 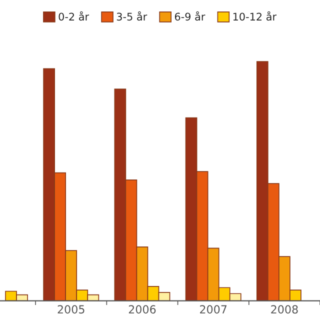 I want to click on x-tick-label: 2005, so click(x=71, y=309).